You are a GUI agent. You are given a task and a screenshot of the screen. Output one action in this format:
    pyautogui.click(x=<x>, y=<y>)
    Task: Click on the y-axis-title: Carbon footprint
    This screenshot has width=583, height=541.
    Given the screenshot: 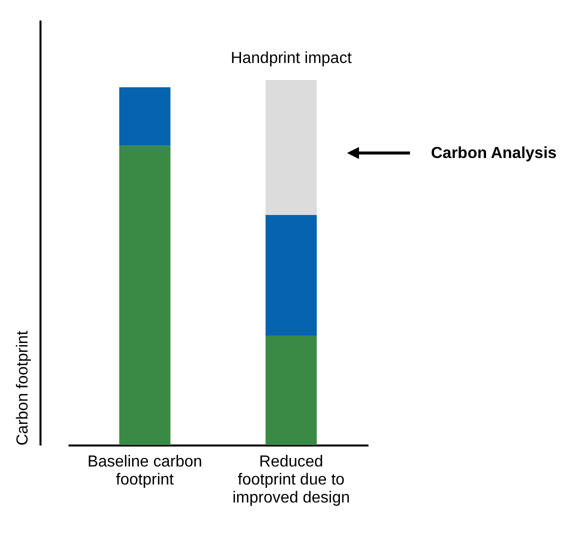 What is the action you would take?
    pyautogui.click(x=23, y=388)
    